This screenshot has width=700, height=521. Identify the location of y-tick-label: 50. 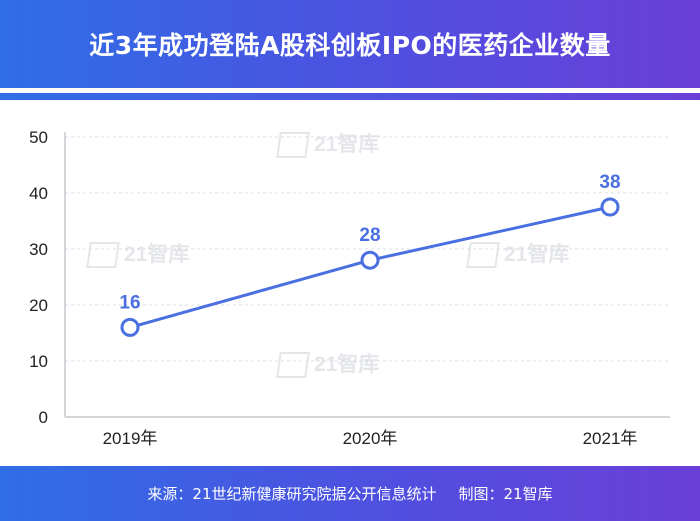
(38, 137).